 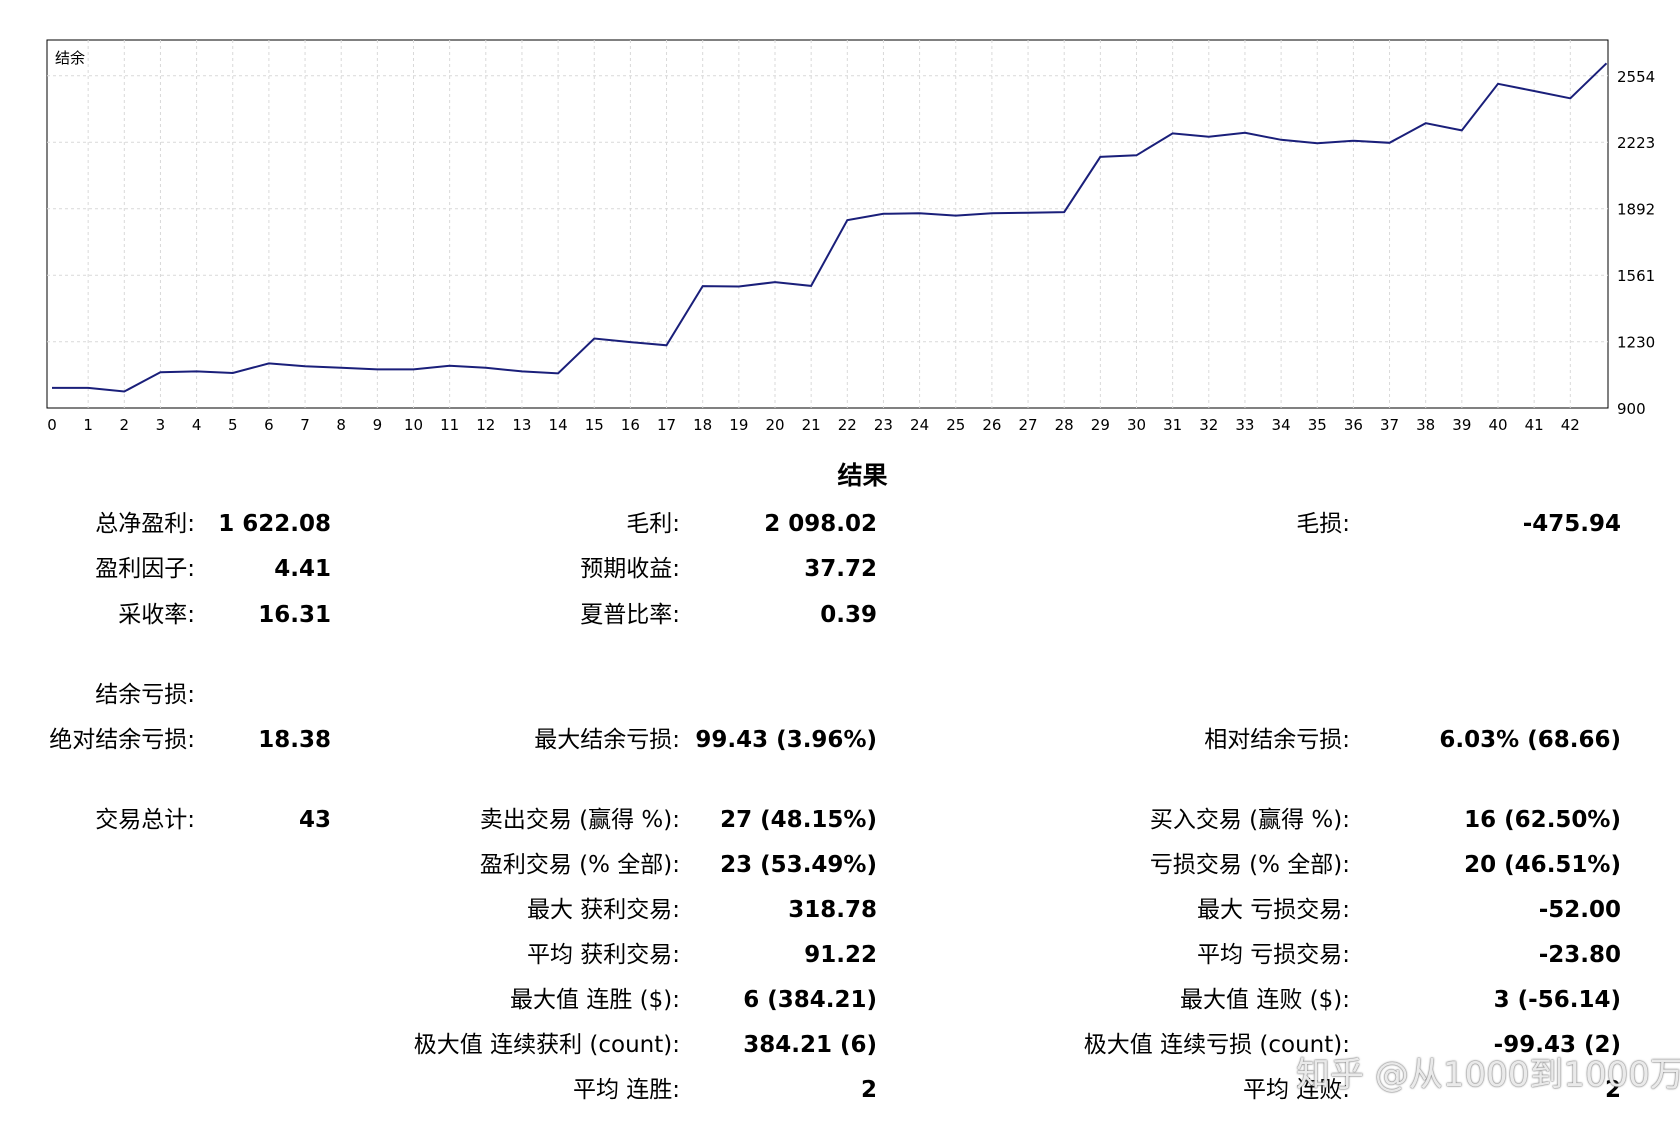 What do you see at coordinates (738, 425) in the screenshot?
I see `x-tick-label: 19` at bounding box center [738, 425].